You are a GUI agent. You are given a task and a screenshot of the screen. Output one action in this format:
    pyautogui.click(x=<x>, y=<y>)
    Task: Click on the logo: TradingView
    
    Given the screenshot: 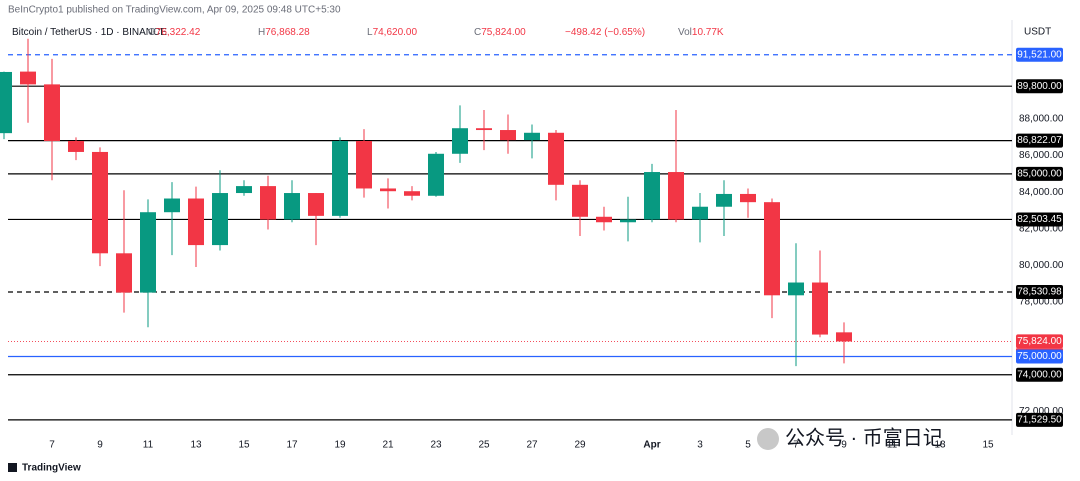 What is the action you would take?
    pyautogui.click(x=44, y=468)
    